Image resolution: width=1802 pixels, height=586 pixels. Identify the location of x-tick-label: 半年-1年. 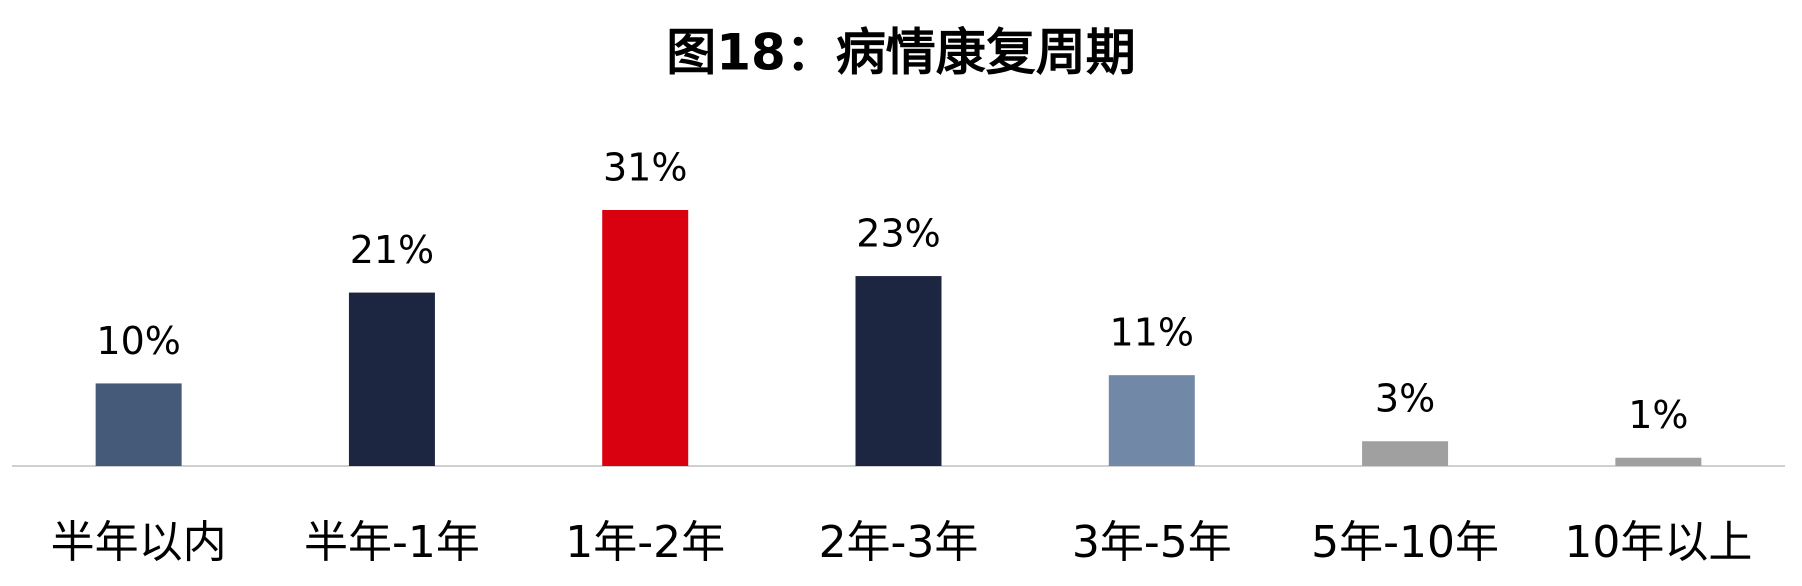
(392, 542).